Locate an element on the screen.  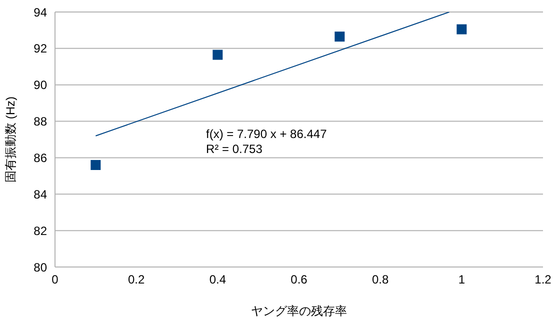
x-axis-title: ヤング率の残存率 is located at coordinates (299, 311).